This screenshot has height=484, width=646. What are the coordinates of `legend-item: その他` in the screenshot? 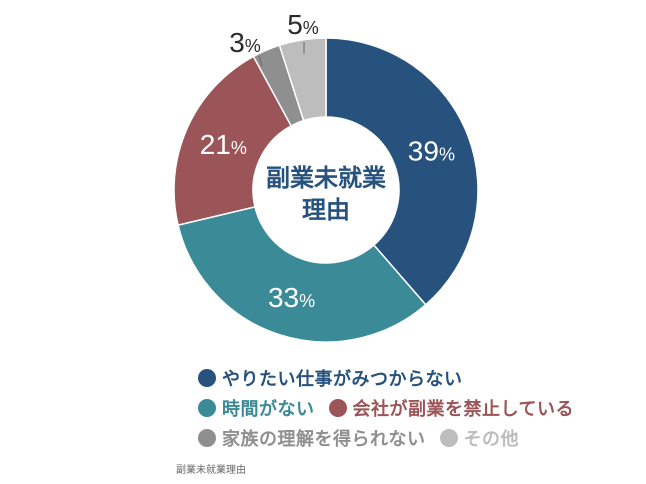 It's located at (479, 438).